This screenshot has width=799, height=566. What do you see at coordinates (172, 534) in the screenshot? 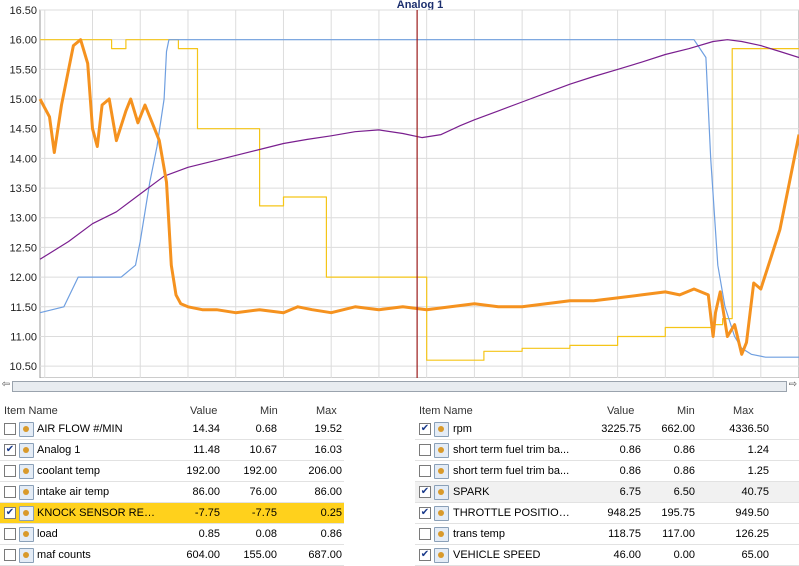
I see `table-row: load 0.85 0.08 0.86` at bounding box center [172, 534].